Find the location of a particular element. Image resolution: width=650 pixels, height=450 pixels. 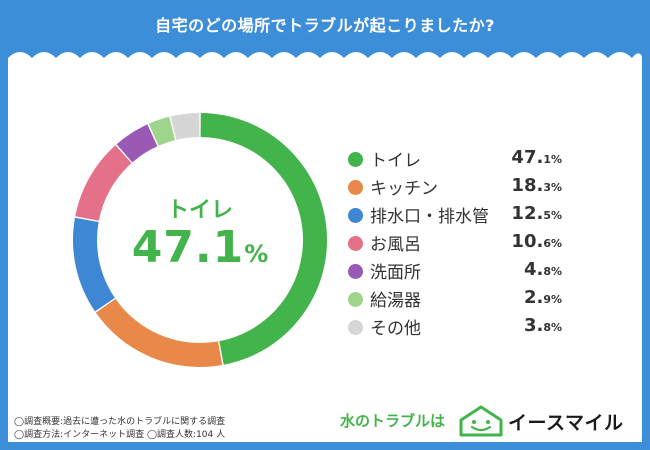

legend-value: 4.8% is located at coordinates (543, 269).